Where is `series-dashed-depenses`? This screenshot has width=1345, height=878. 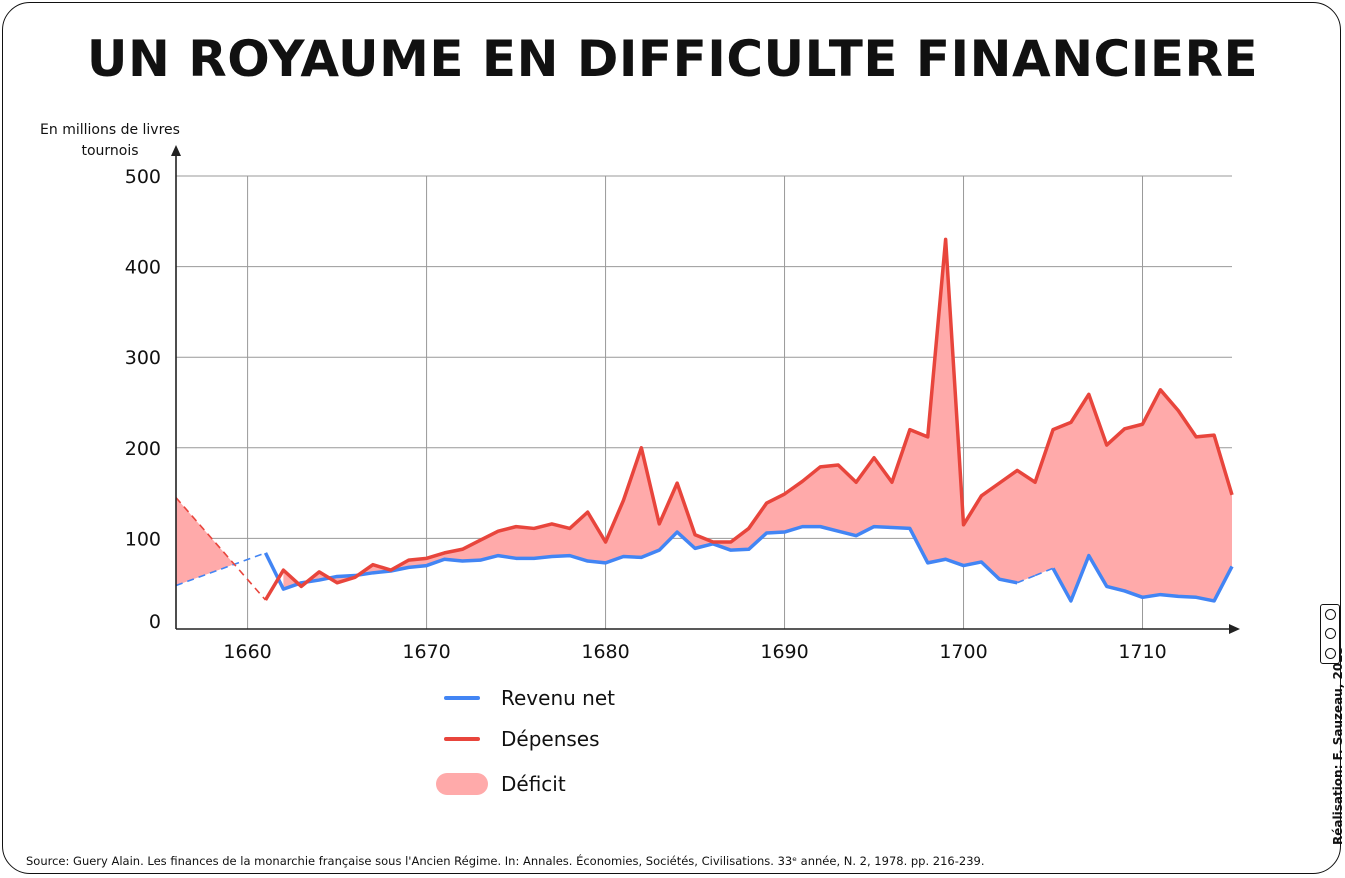
series-dashed-depenses is located at coordinates (221, 549).